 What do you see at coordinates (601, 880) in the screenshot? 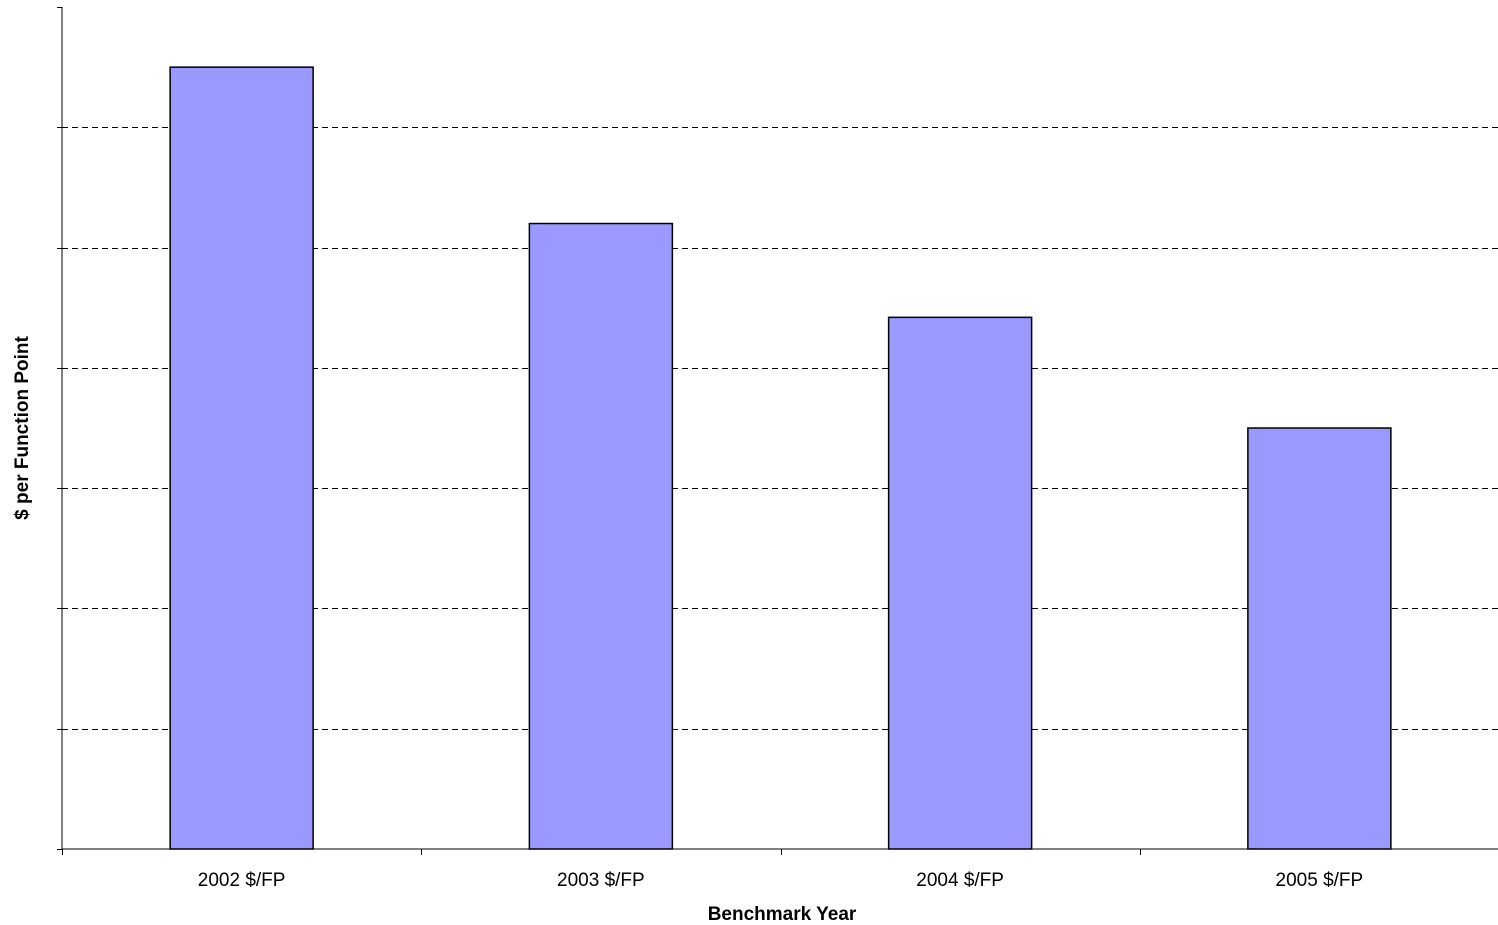
I see `x-tick-label: 2003 $/FP` at bounding box center [601, 880].